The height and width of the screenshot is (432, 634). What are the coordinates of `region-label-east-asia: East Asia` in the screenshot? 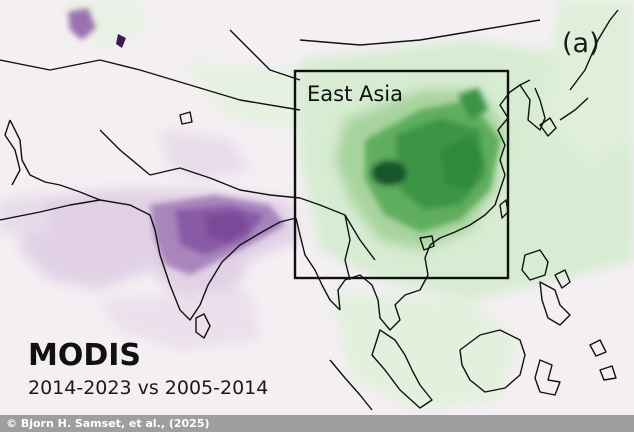 It's located at (355, 94).